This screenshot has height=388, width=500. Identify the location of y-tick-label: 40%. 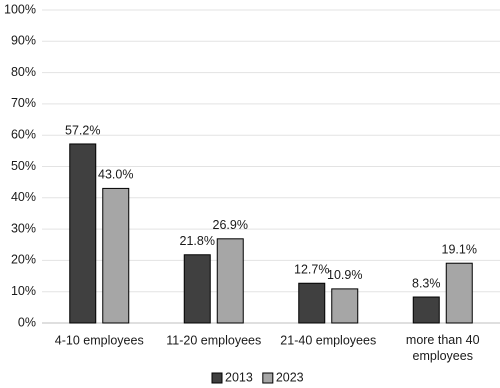
(23, 197).